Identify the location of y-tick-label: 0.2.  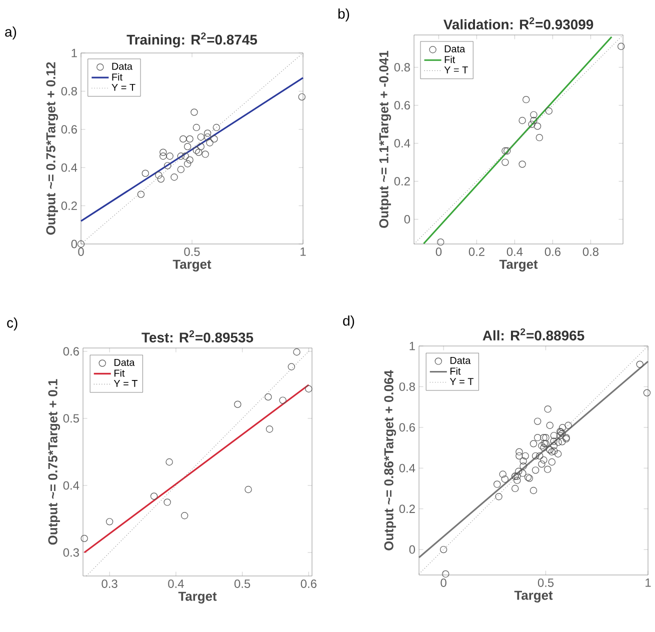
(407, 509).